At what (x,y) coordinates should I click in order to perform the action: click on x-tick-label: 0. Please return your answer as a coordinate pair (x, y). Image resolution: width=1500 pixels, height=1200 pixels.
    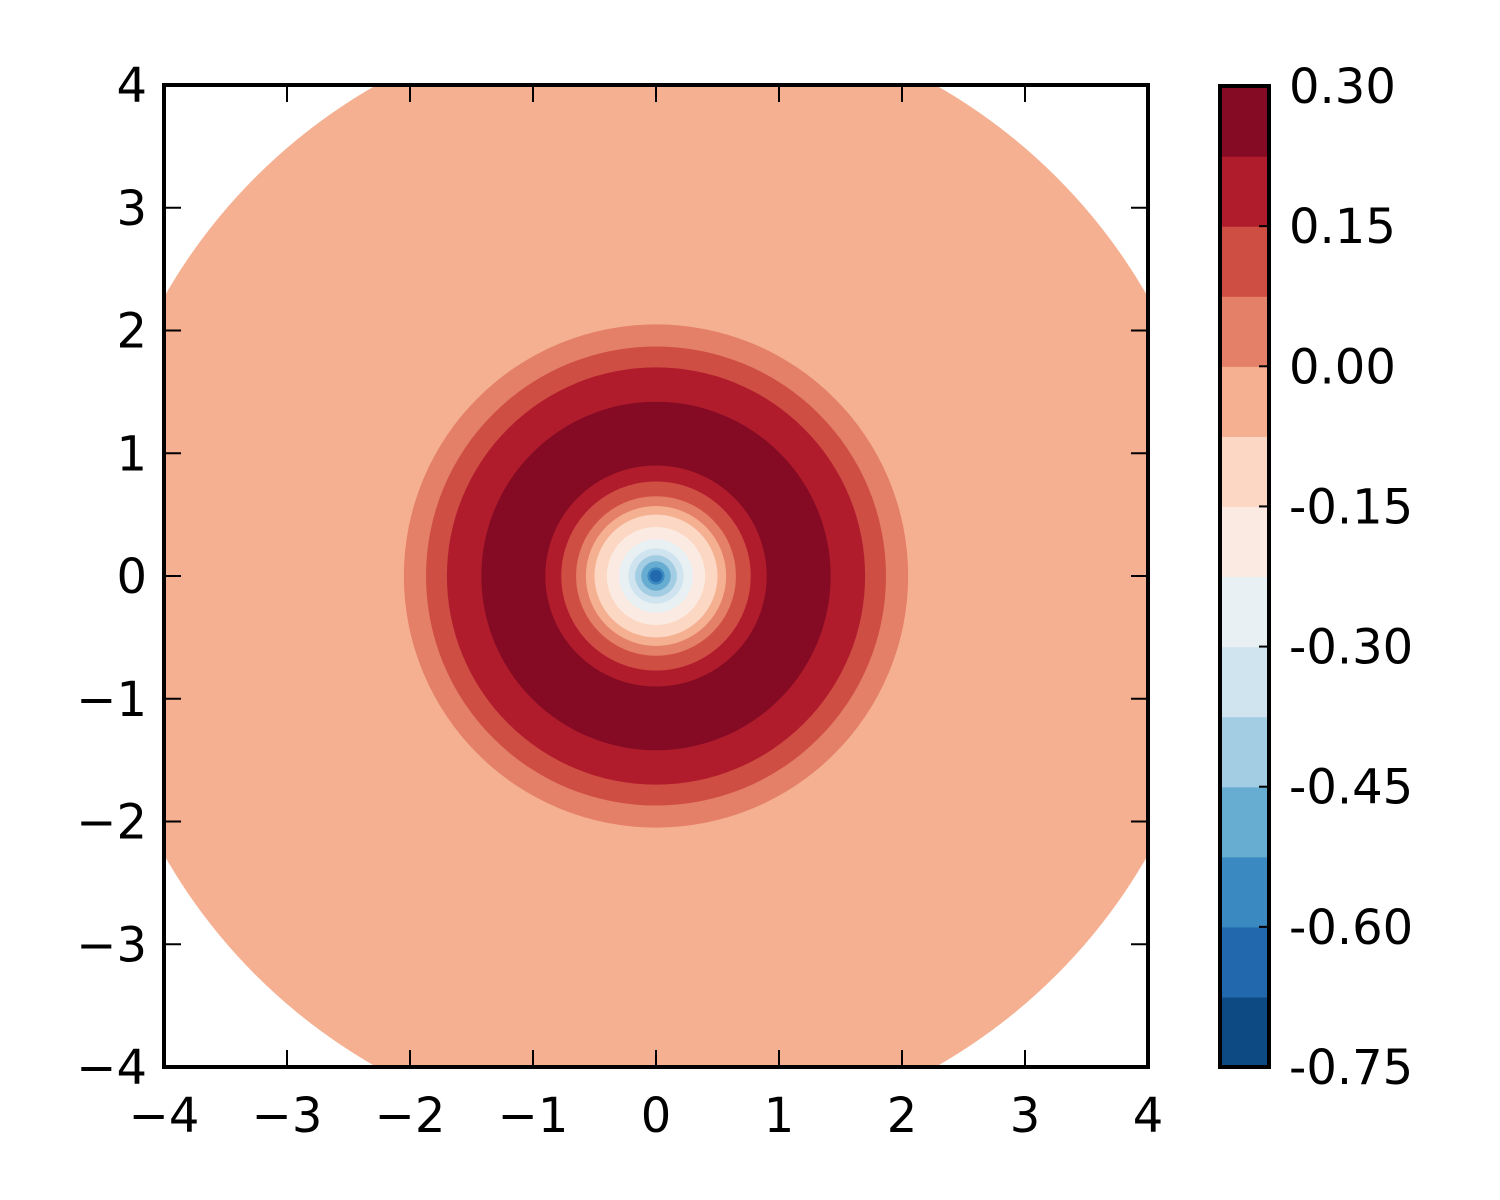
    Looking at the image, I should click on (656, 1116).